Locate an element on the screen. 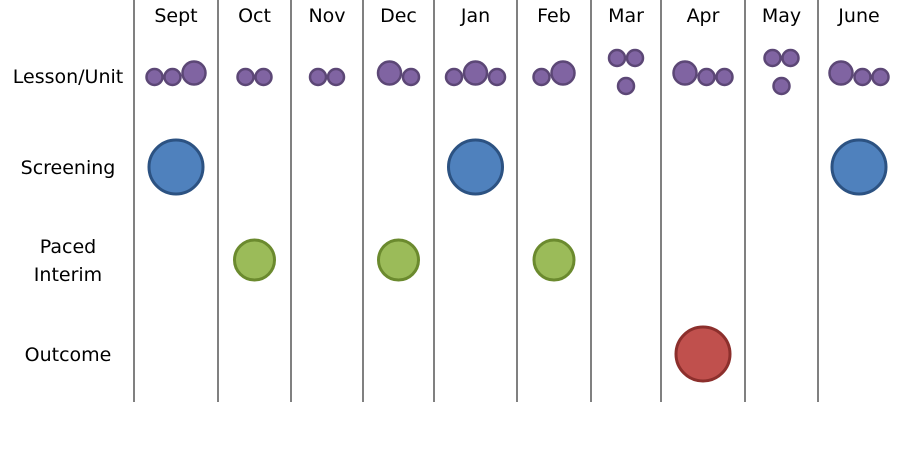 Image resolution: width=913 pixels, height=461 pixels. paced-interim-assessments is located at coordinates (404, 260).